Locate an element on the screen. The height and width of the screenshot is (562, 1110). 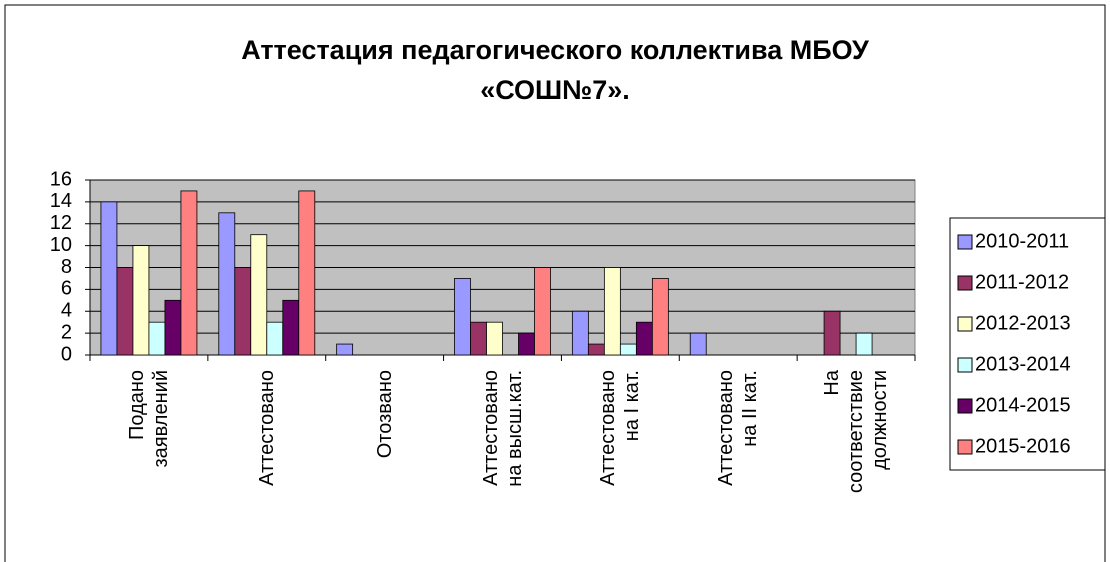
legend-label: 2015-2016 is located at coordinates (1023, 446).